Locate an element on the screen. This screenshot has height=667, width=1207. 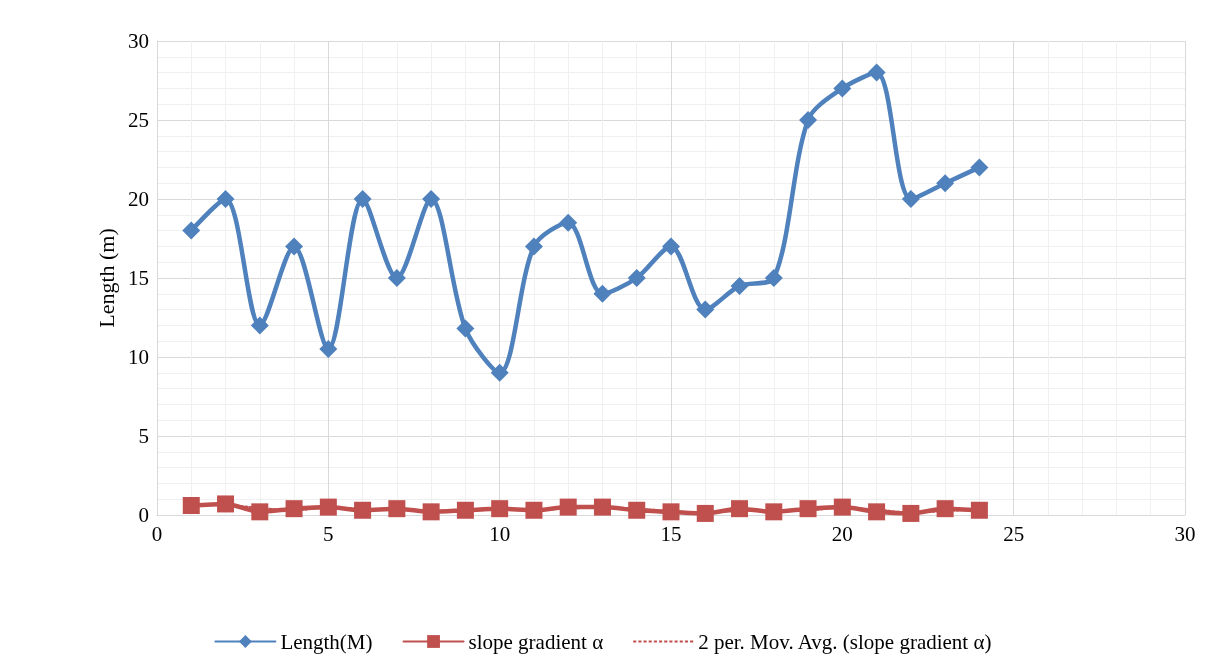
y-tick-label: 5 is located at coordinates (143, 436).